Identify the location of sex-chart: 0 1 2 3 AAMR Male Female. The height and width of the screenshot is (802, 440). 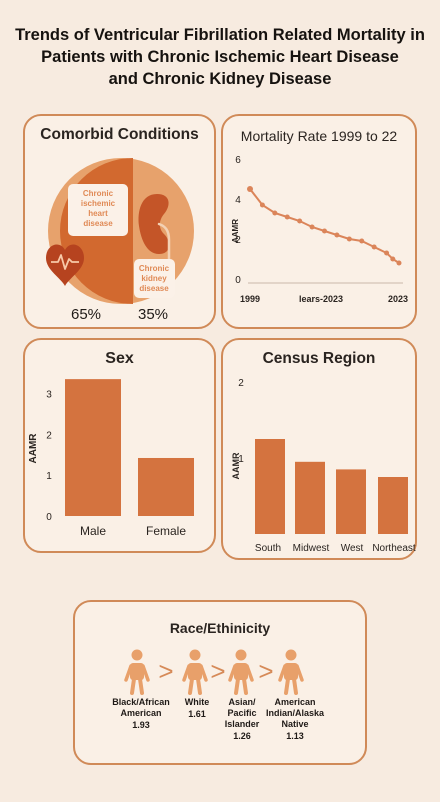
(111, 458).